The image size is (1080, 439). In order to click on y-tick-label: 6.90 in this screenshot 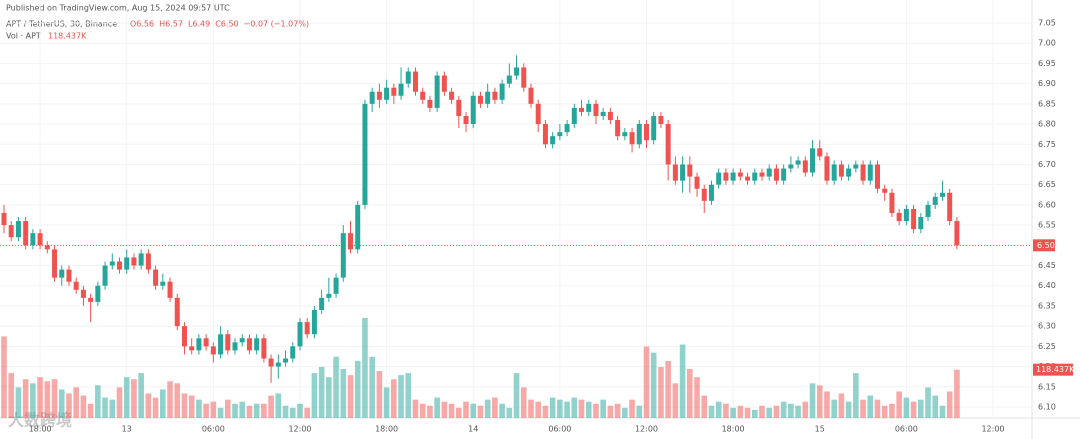, I will do `click(1047, 83)`.